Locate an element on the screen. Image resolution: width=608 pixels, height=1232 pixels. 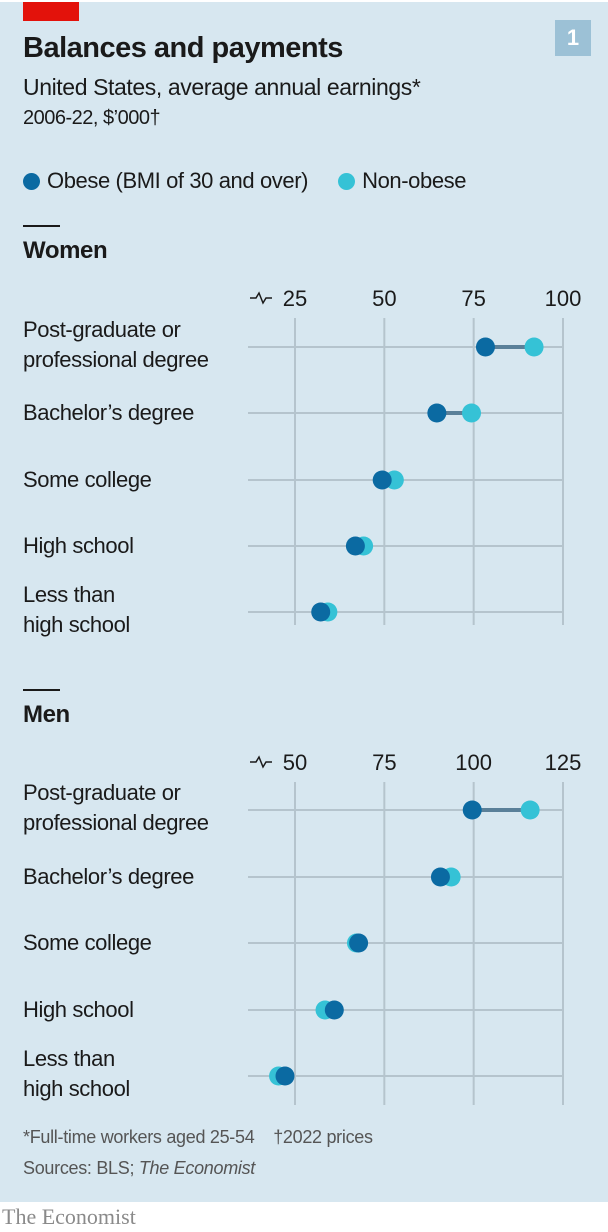
legend-item-obese: Obese (BMI of 30 and over) is located at coordinates (165, 181).